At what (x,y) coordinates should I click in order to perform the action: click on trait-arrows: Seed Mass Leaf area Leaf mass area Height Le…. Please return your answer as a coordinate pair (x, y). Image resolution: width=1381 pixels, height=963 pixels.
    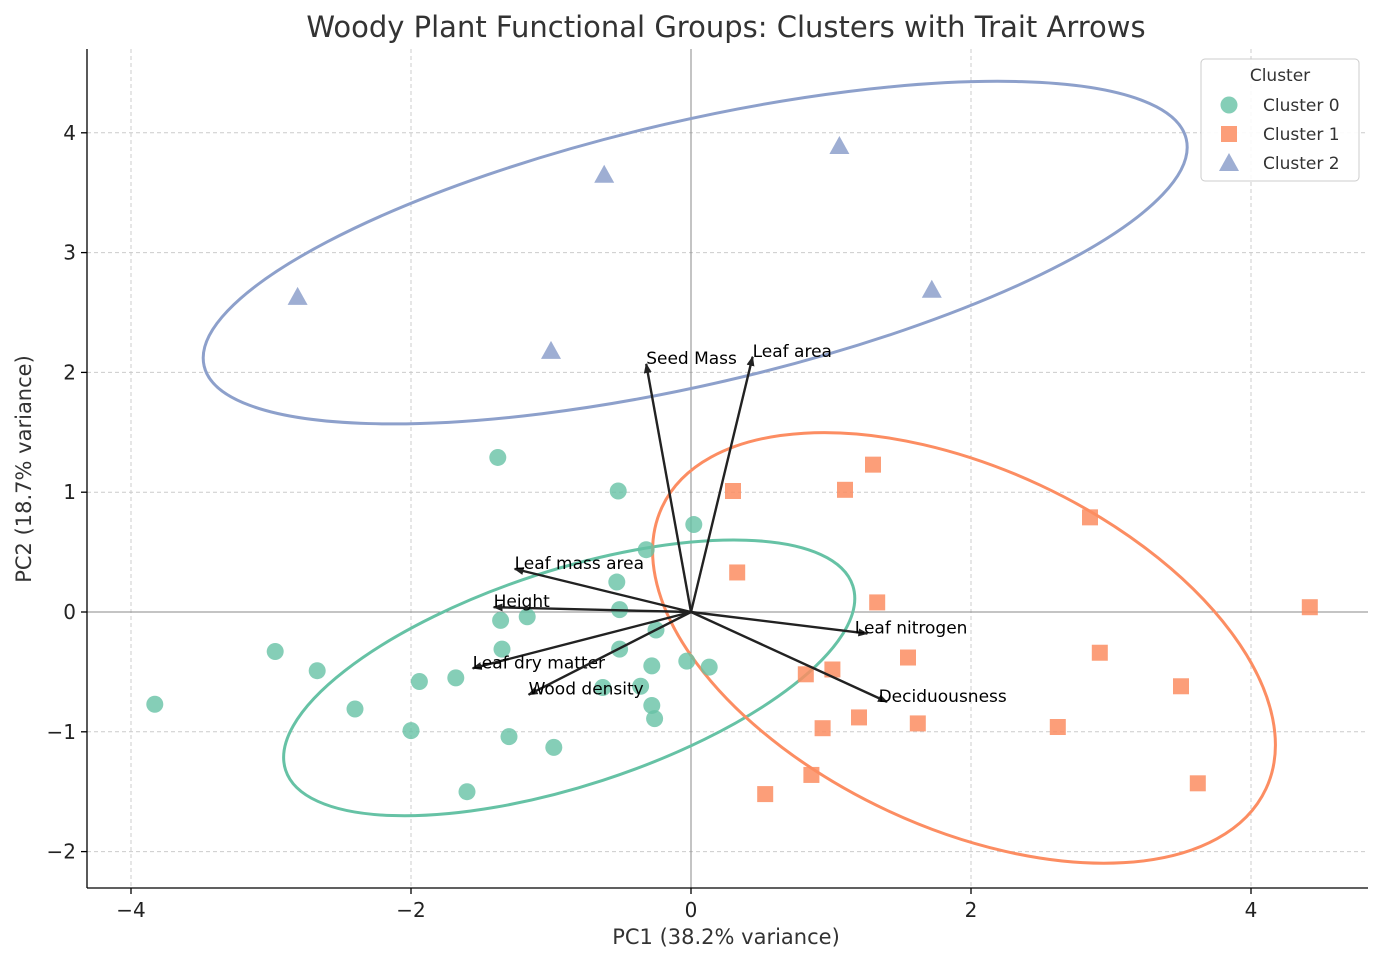
    Looking at the image, I should click on (739, 524).